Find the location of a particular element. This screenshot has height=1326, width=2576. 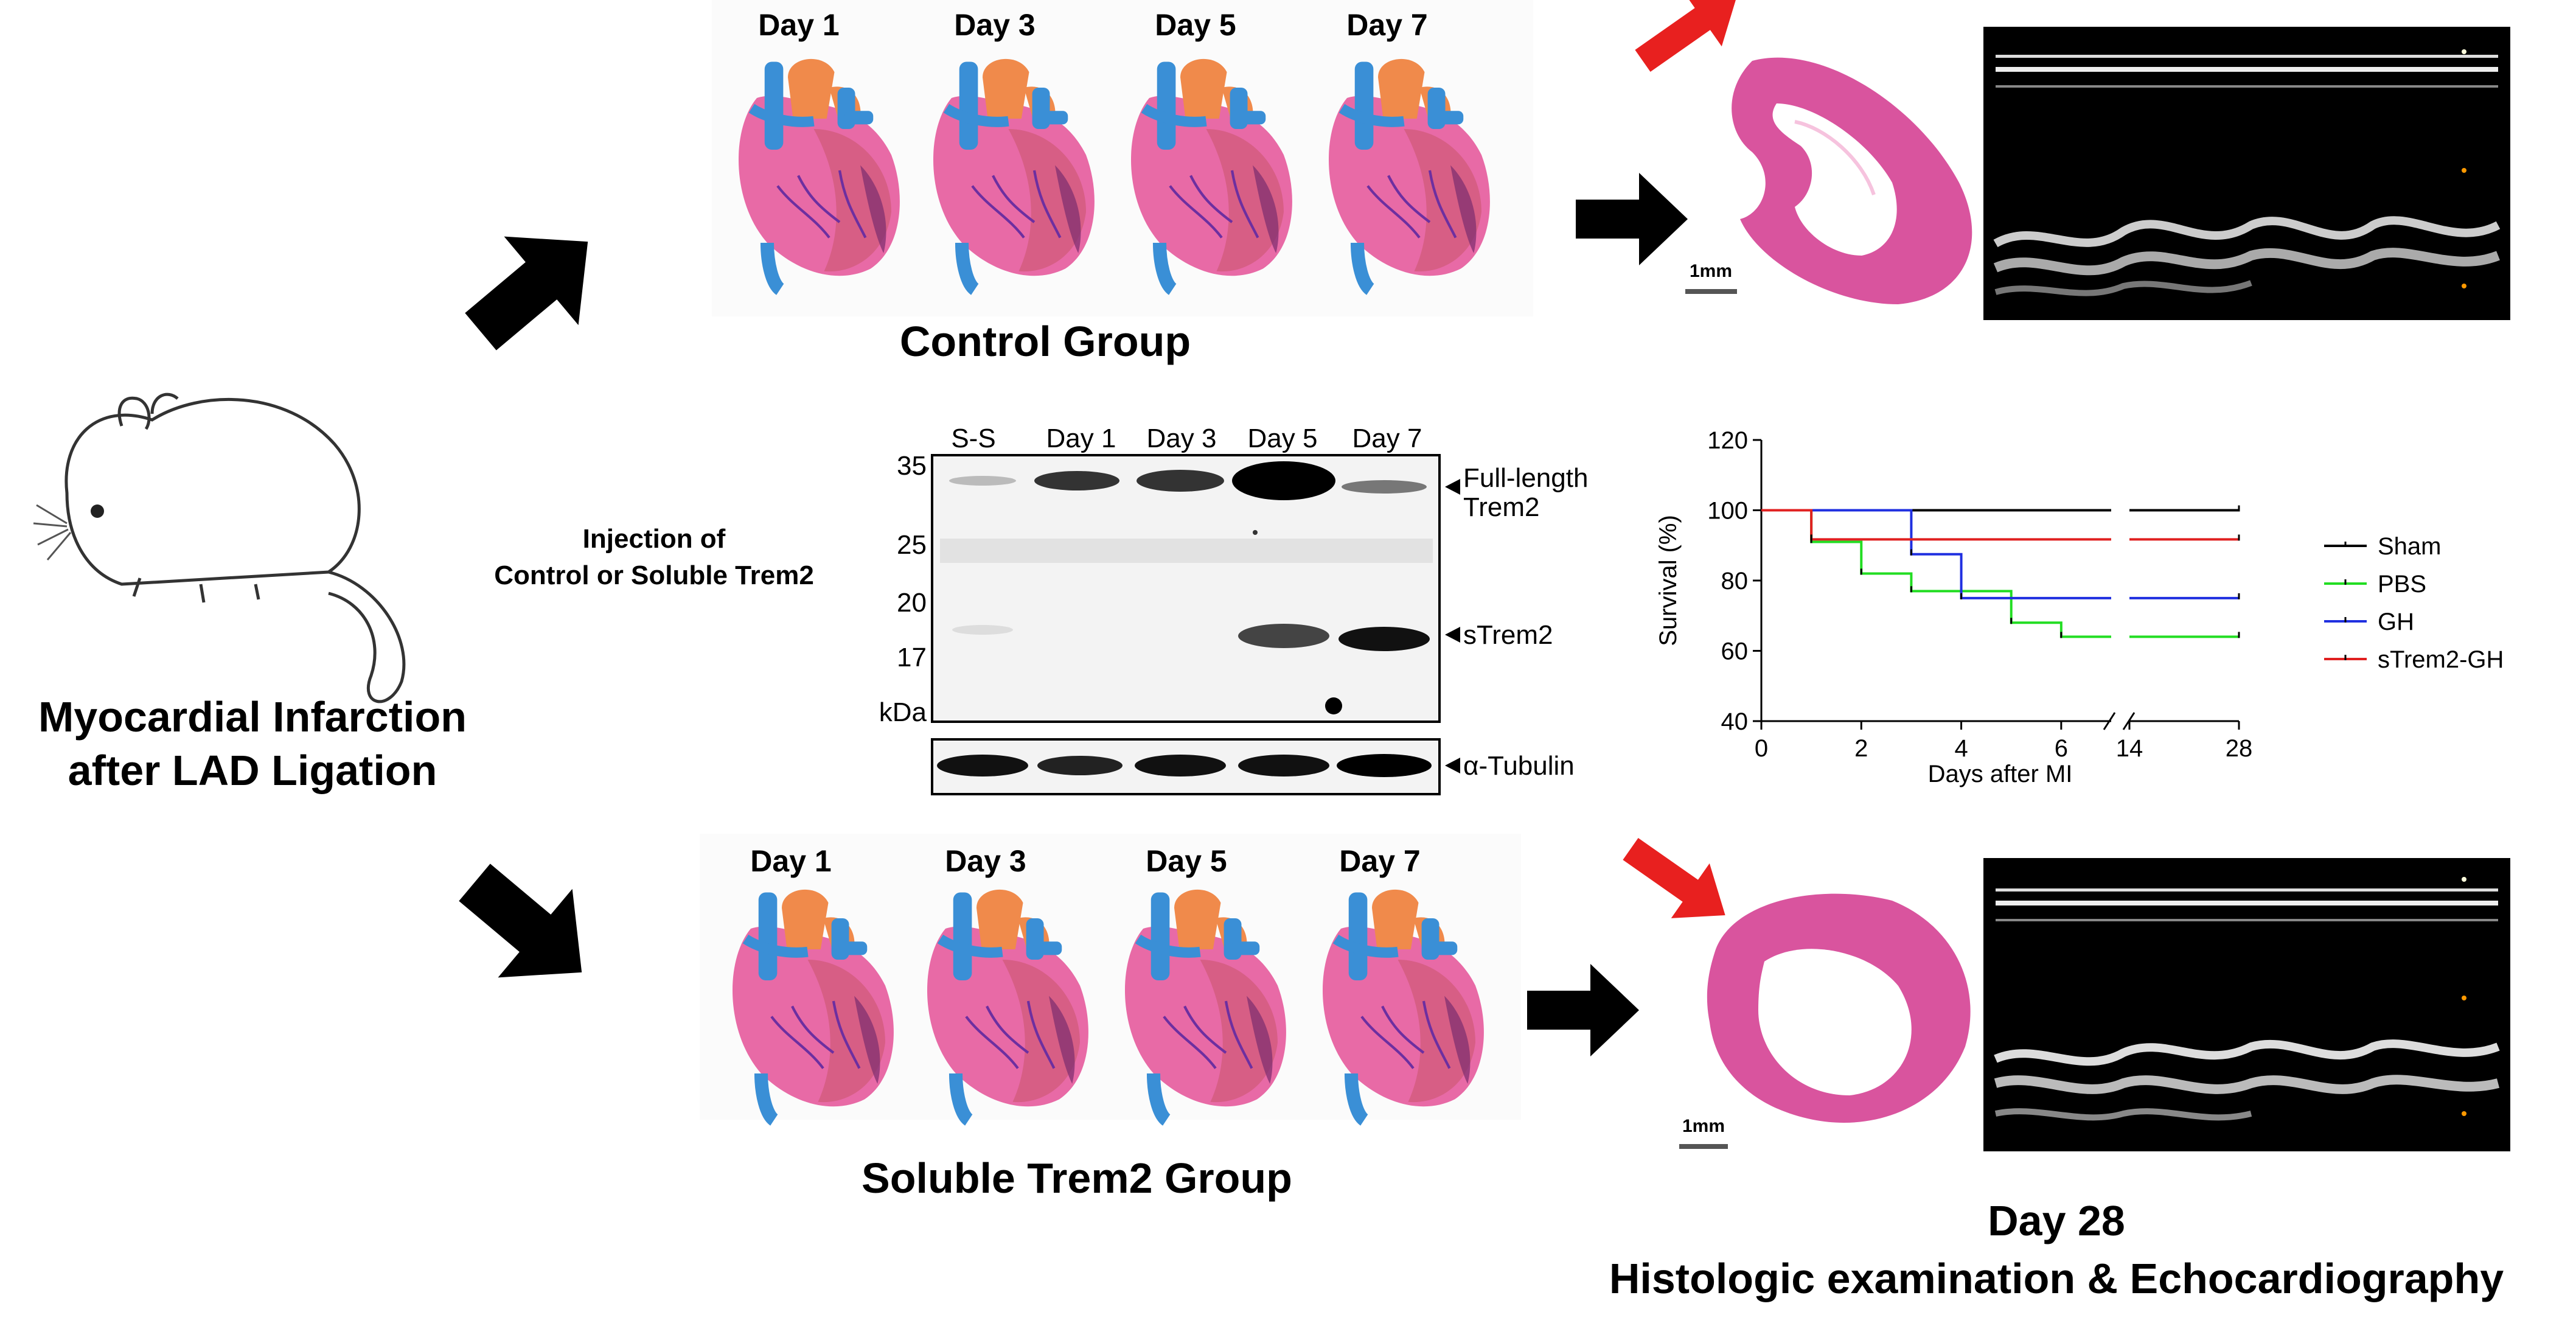

injection-line1: Injection of is located at coordinates (654, 539).